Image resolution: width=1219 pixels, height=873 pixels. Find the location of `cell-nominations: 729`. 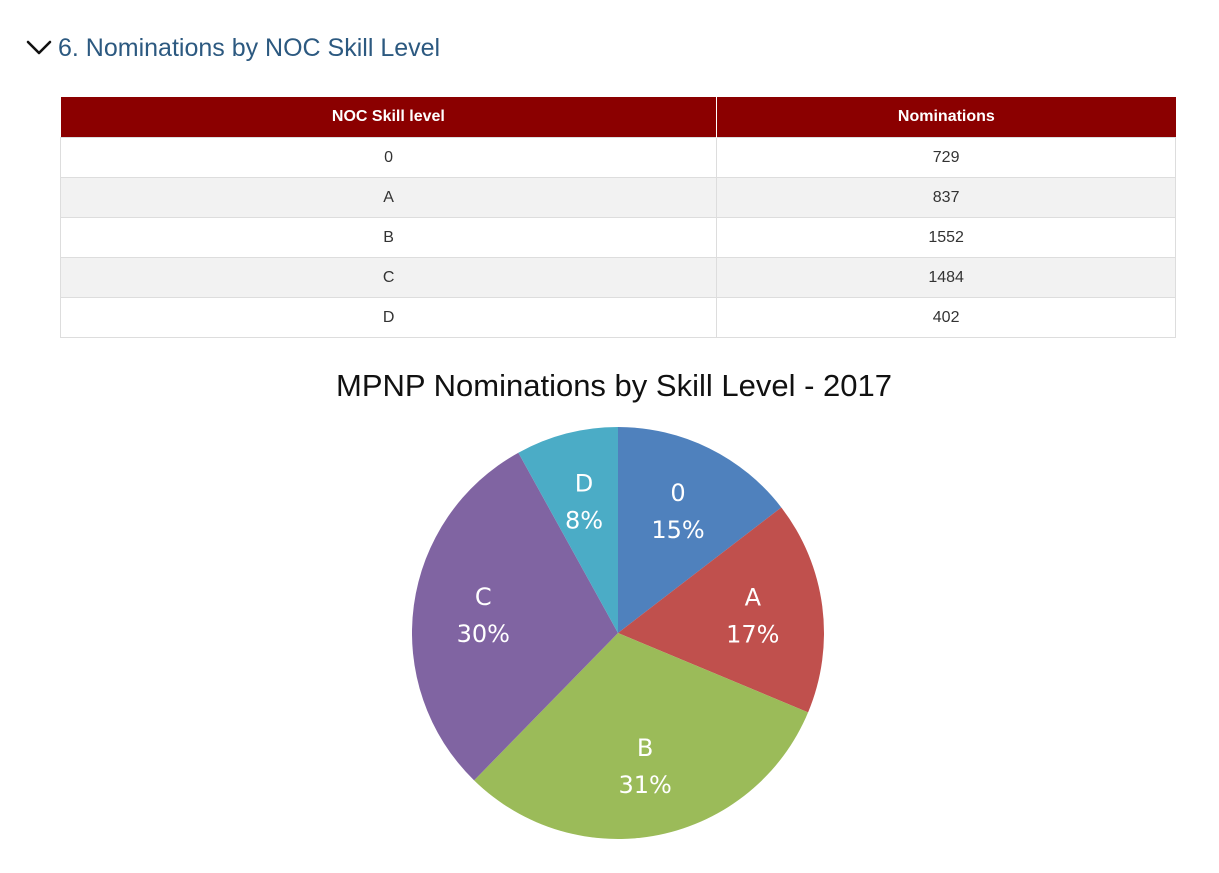

cell-nominations: 729 is located at coordinates (946, 157).